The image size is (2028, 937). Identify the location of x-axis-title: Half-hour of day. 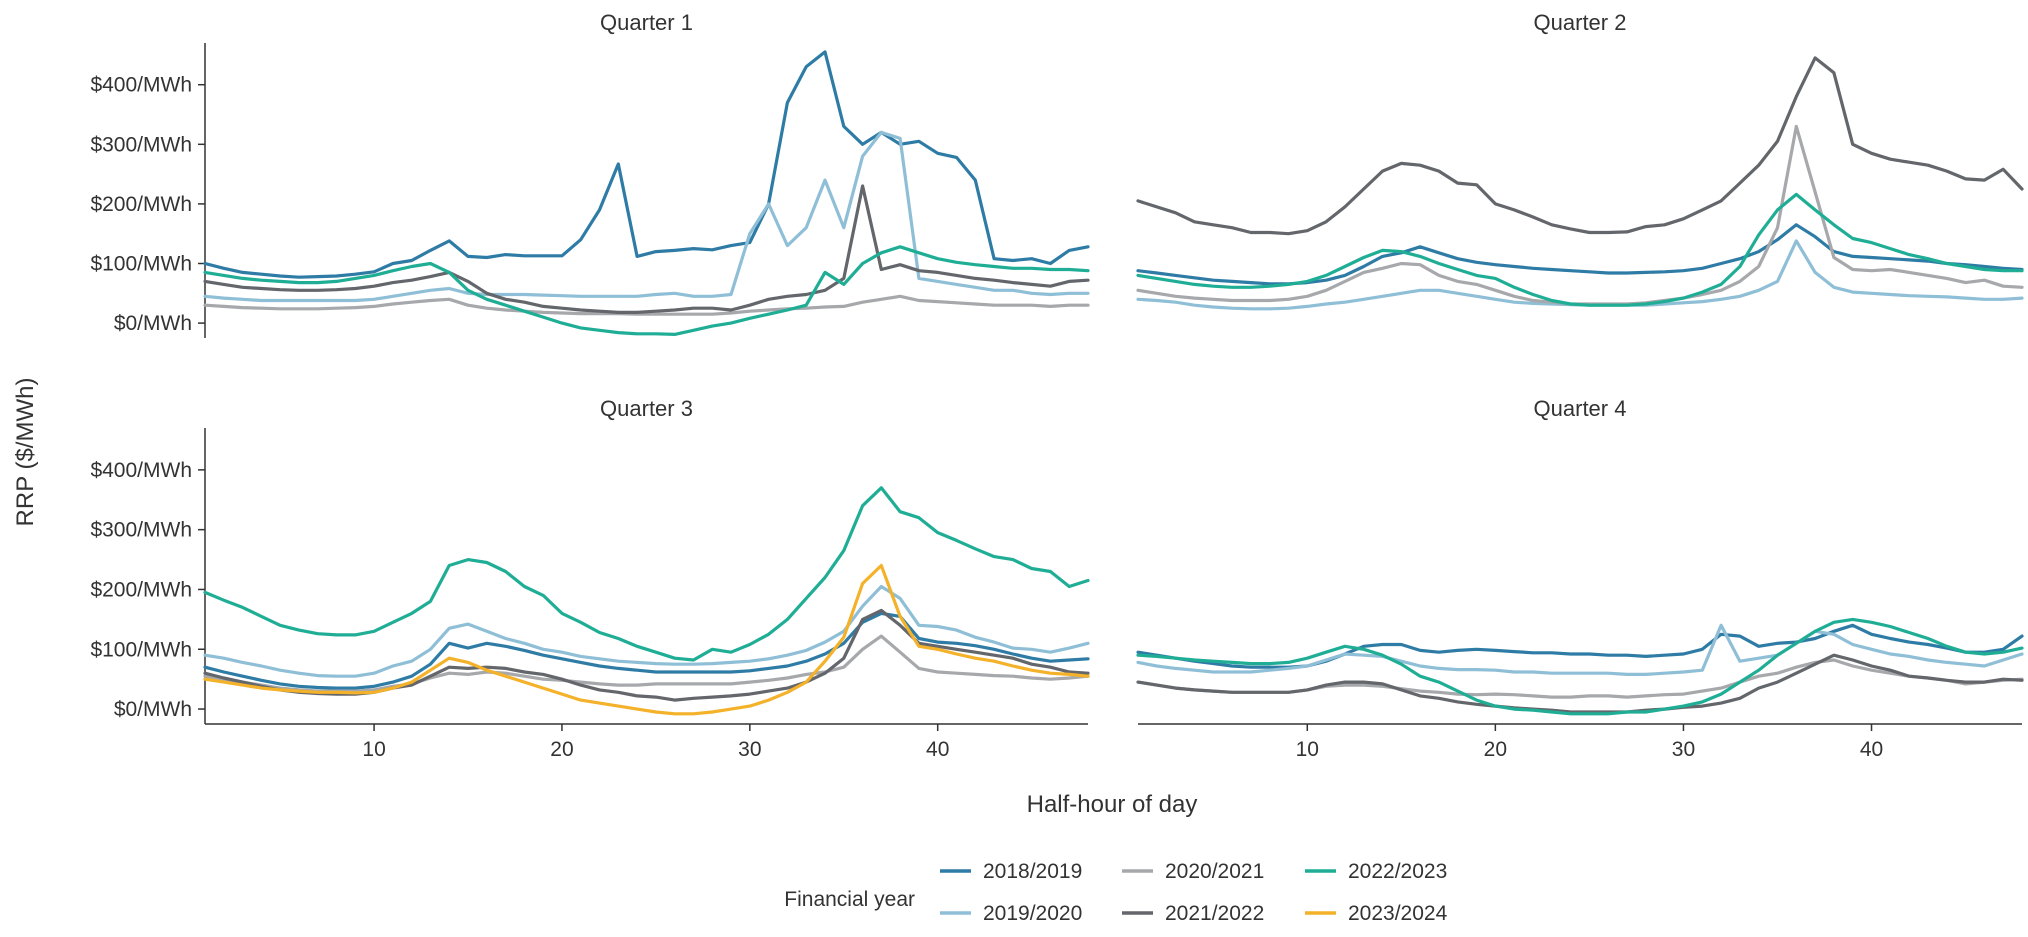
(1112, 804).